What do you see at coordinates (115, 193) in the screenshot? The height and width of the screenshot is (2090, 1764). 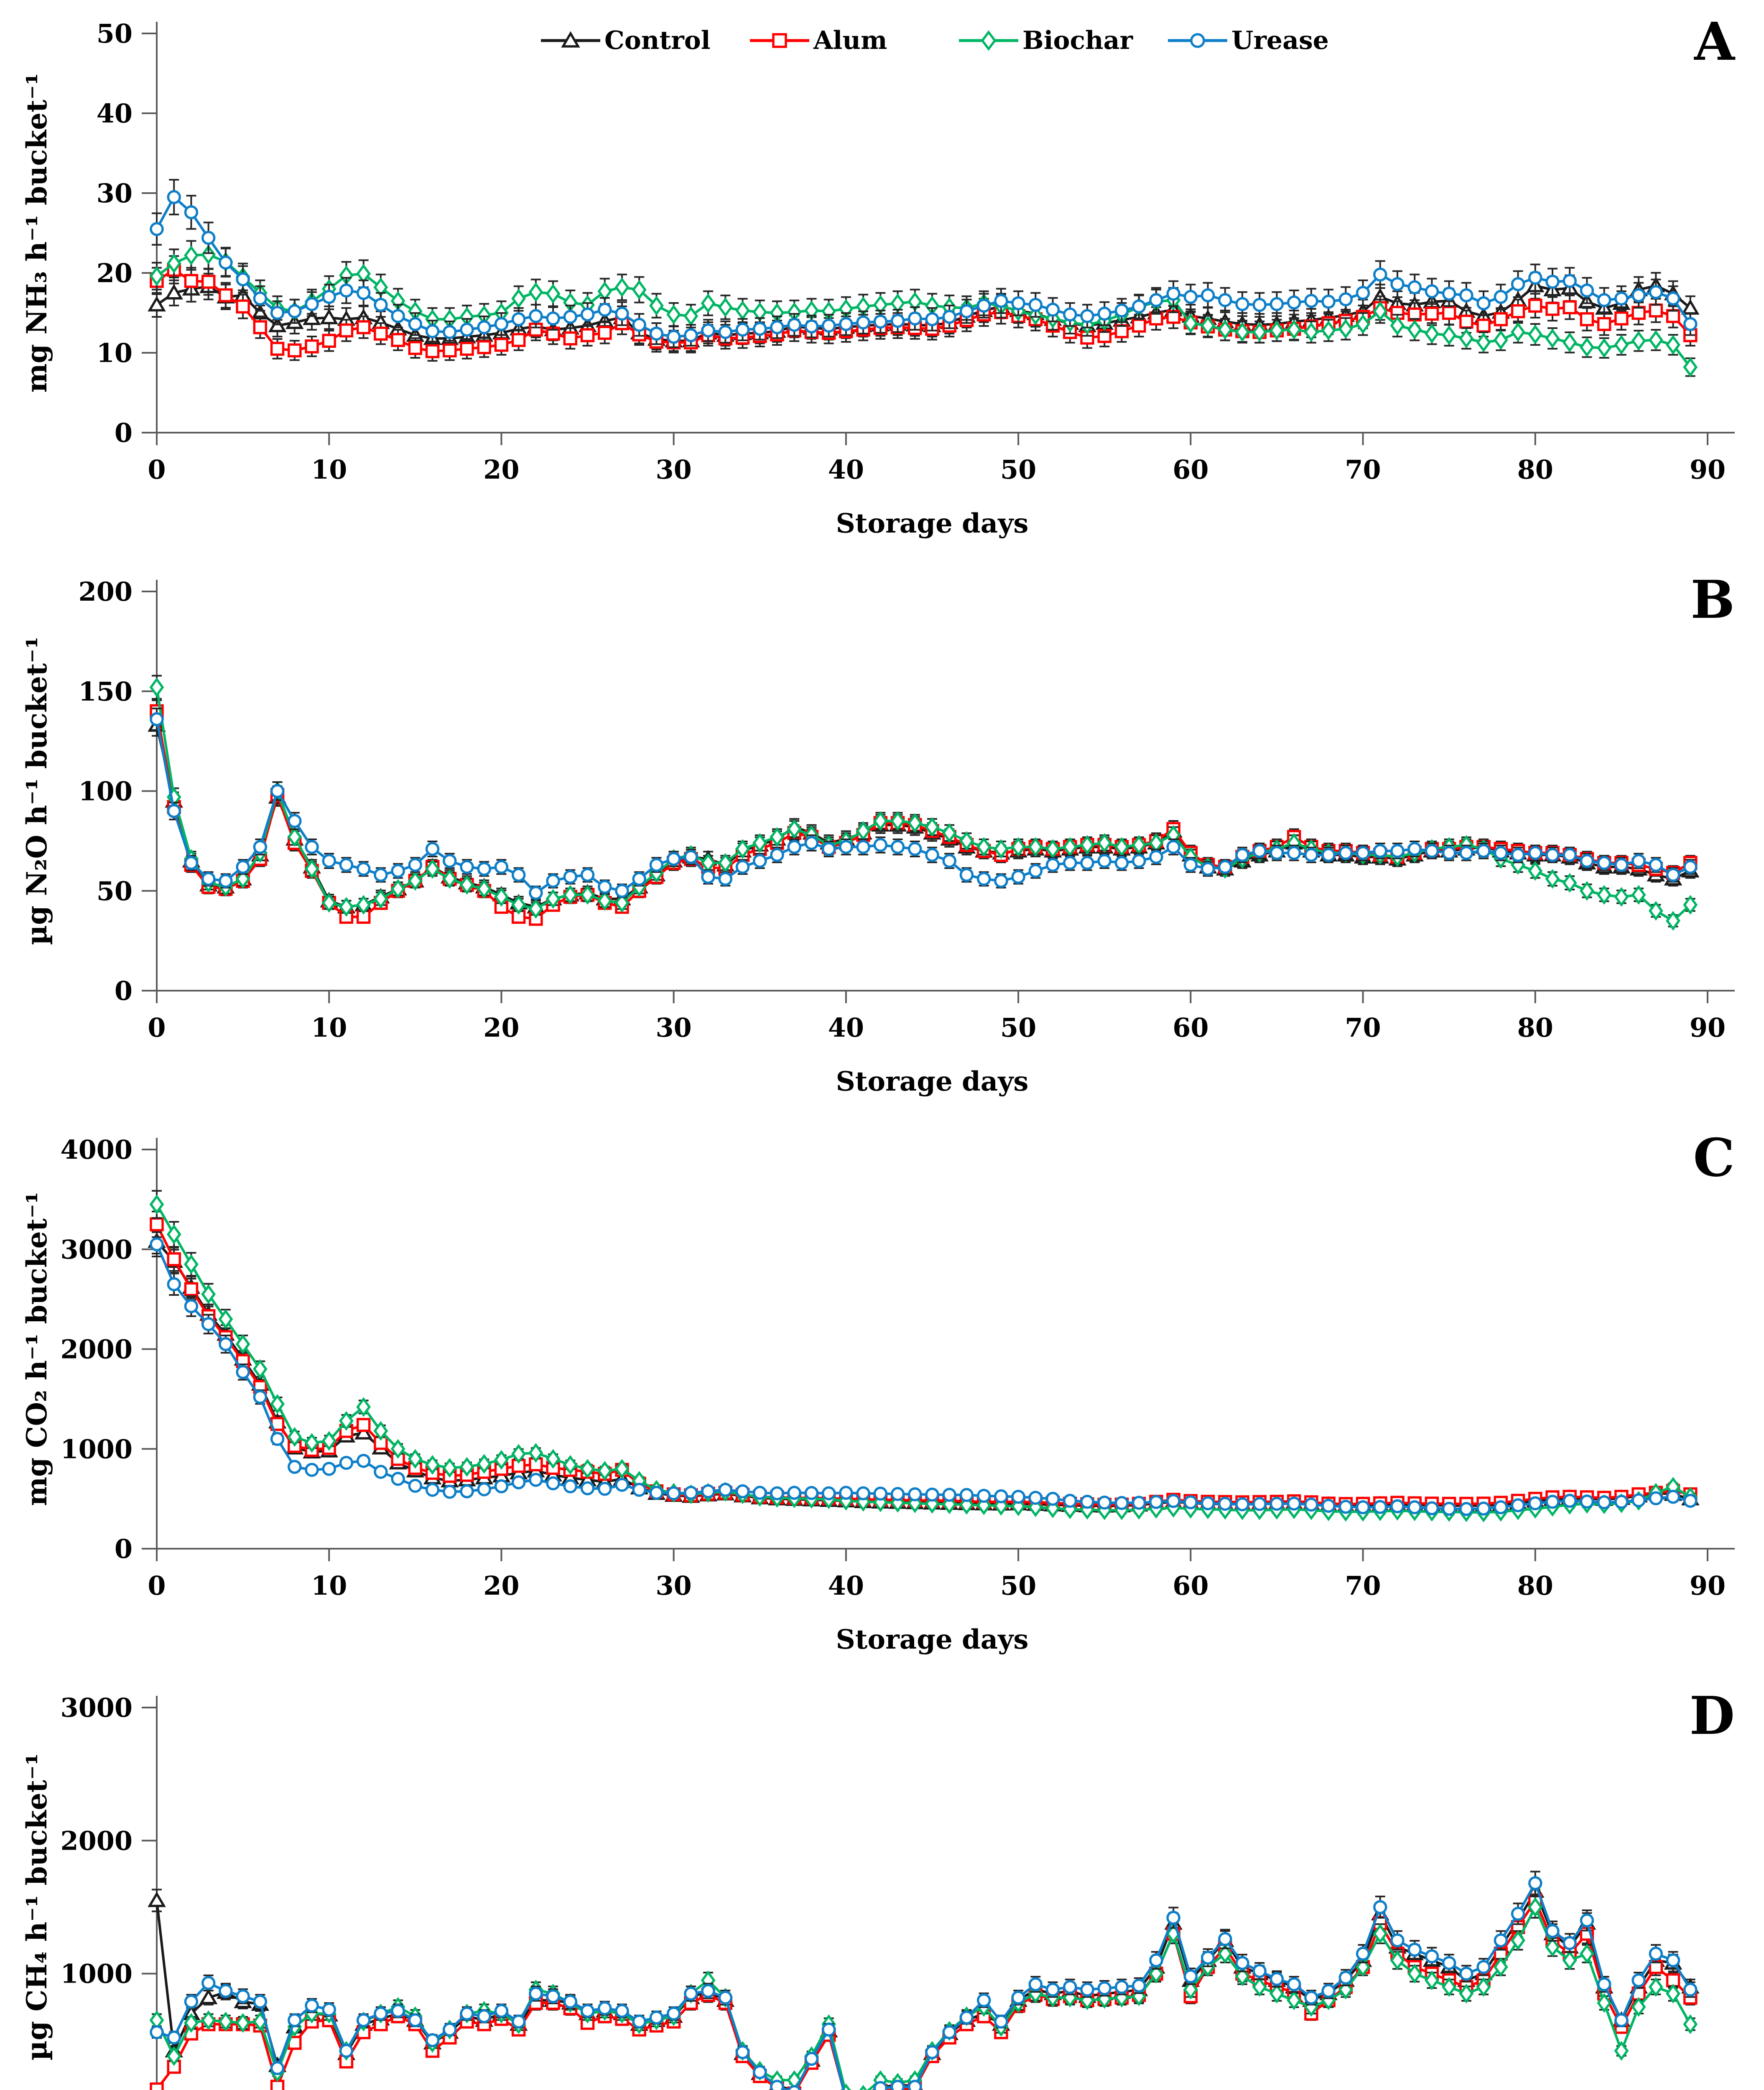 I see `y-tick-label: 30` at bounding box center [115, 193].